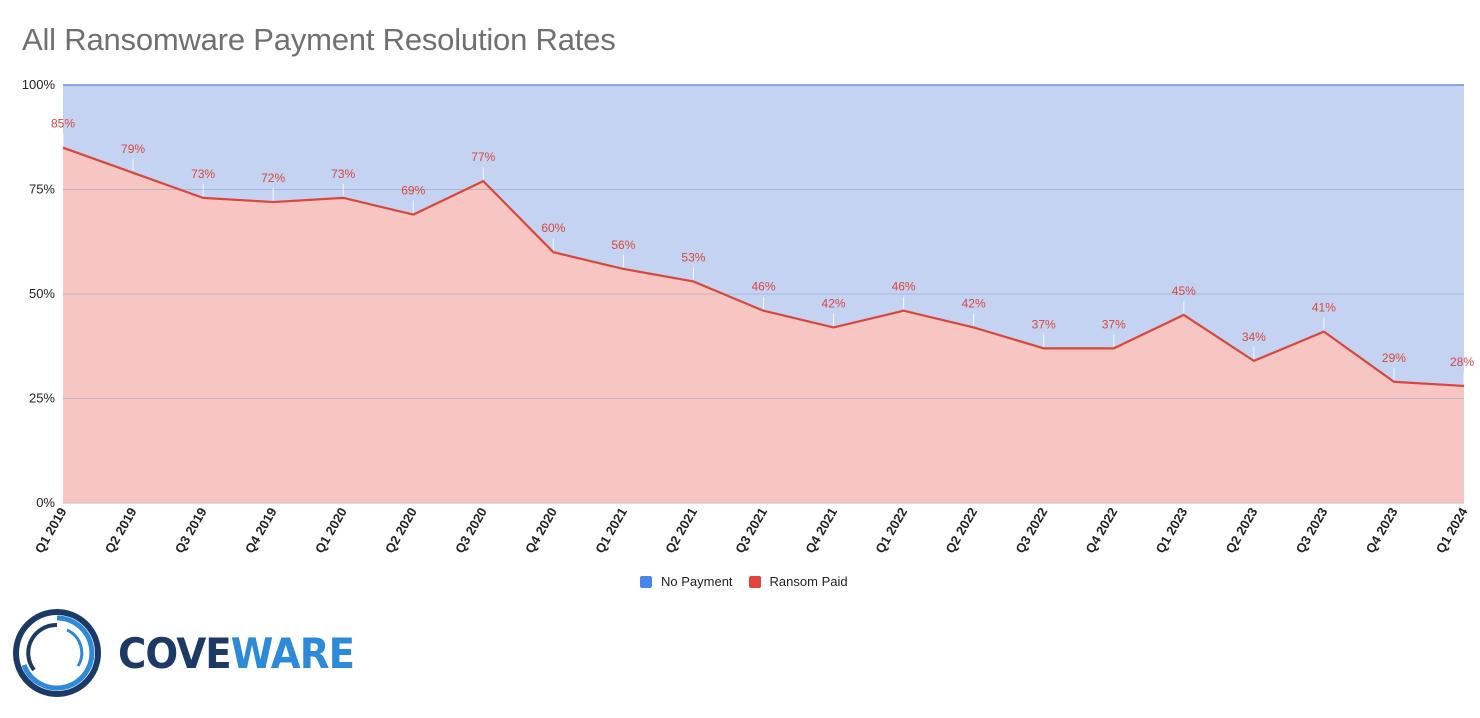 The image size is (1480, 718). Describe the element at coordinates (191, 530) in the screenshot. I see `x-tick-label: Q3 2019` at that location.